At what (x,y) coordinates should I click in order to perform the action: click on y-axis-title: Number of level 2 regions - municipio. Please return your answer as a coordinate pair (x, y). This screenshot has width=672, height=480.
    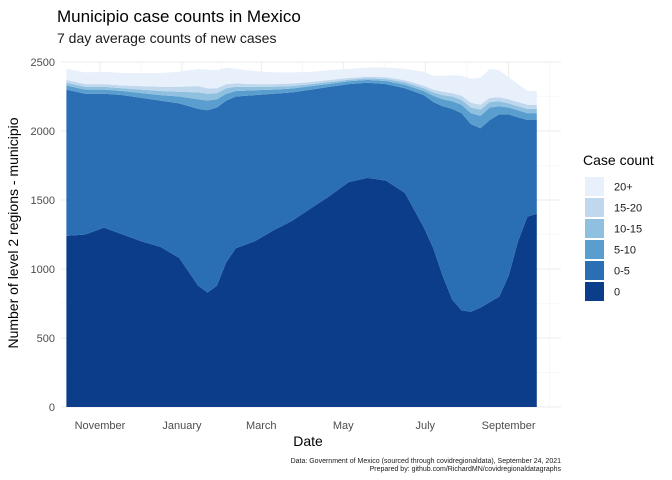
    Looking at the image, I should click on (13, 232).